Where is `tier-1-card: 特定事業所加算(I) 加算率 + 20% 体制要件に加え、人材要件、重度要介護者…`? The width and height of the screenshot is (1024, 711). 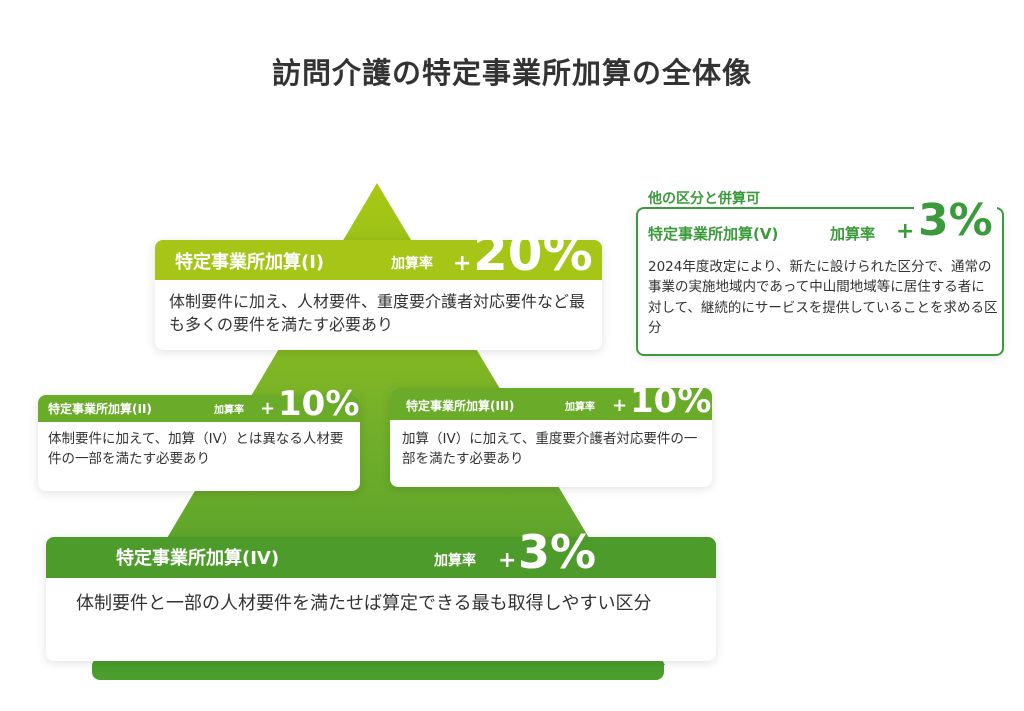
tier-1-card: 特定事業所加算(I) 加算率 + 20% 体制要件に加え、人材要件、重度要介護者… is located at coordinates (378, 289).